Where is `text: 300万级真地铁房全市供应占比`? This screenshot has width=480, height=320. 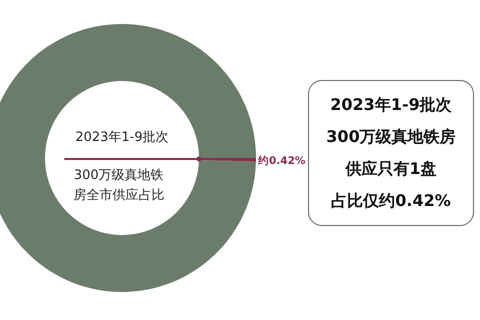
text: 300万级真地铁房全市供应占比 is located at coordinates (119, 186).